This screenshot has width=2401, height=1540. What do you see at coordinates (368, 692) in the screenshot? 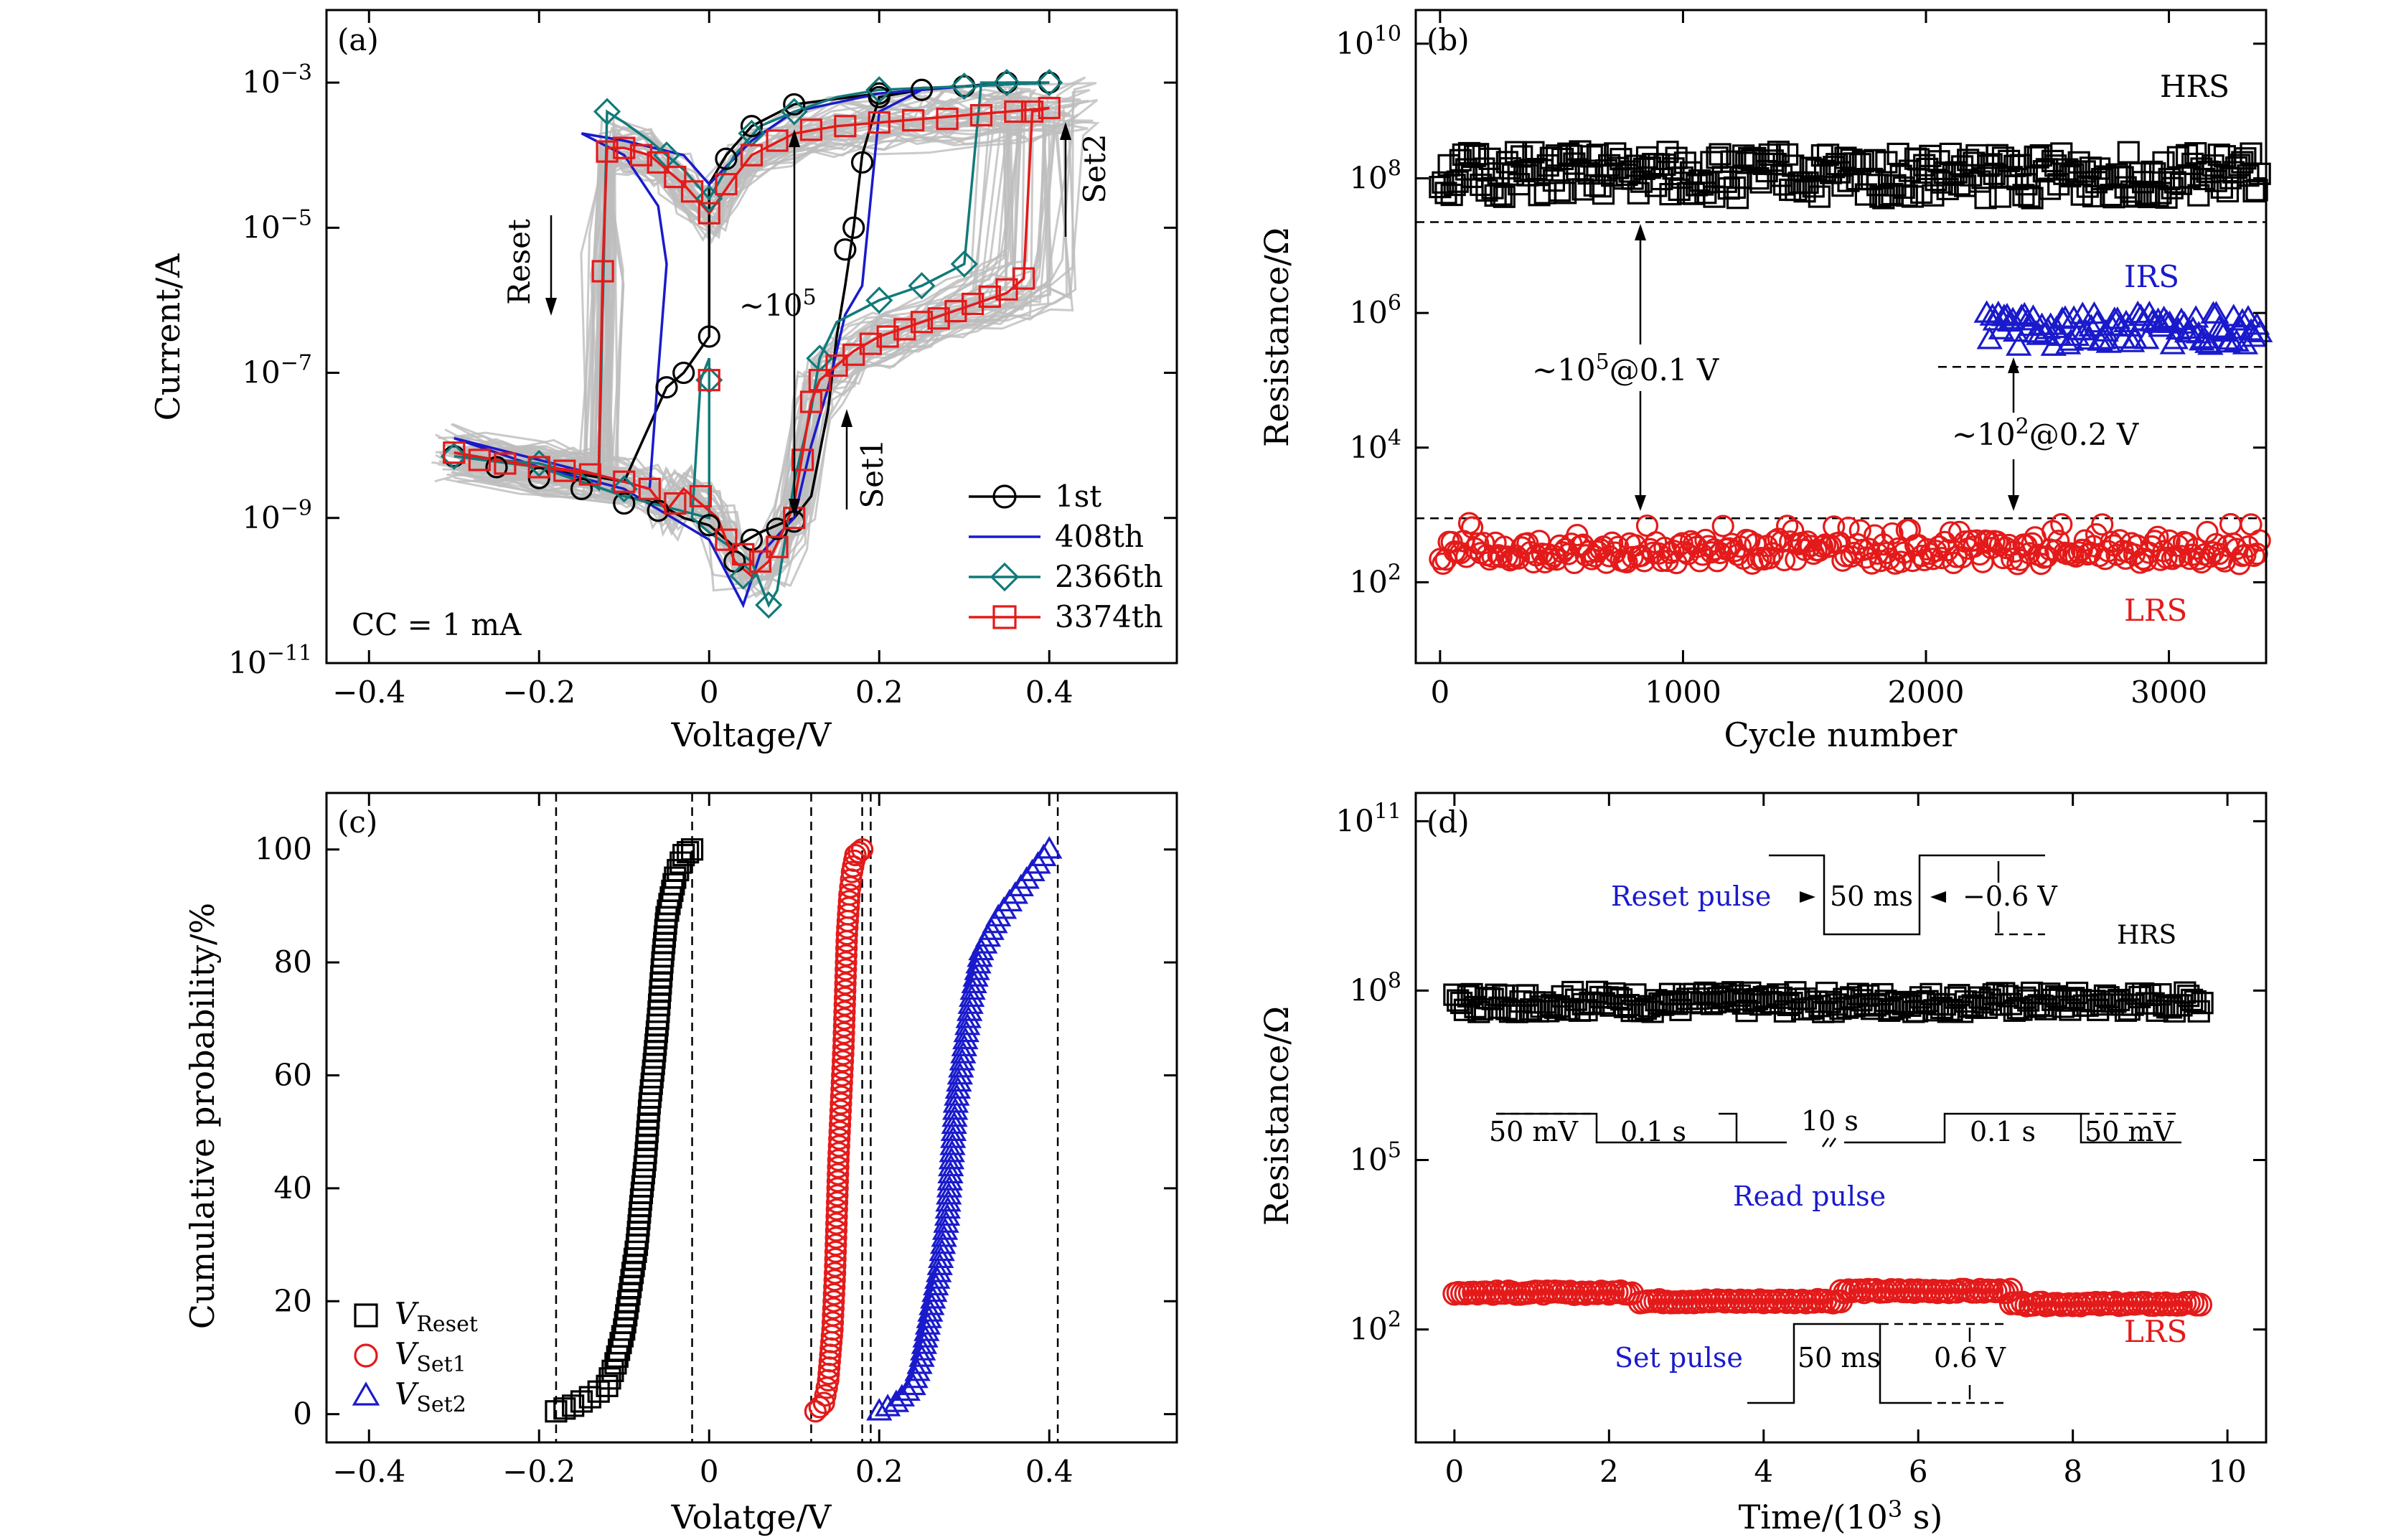
I see `x-tick-label: −0.4` at bounding box center [368, 692].